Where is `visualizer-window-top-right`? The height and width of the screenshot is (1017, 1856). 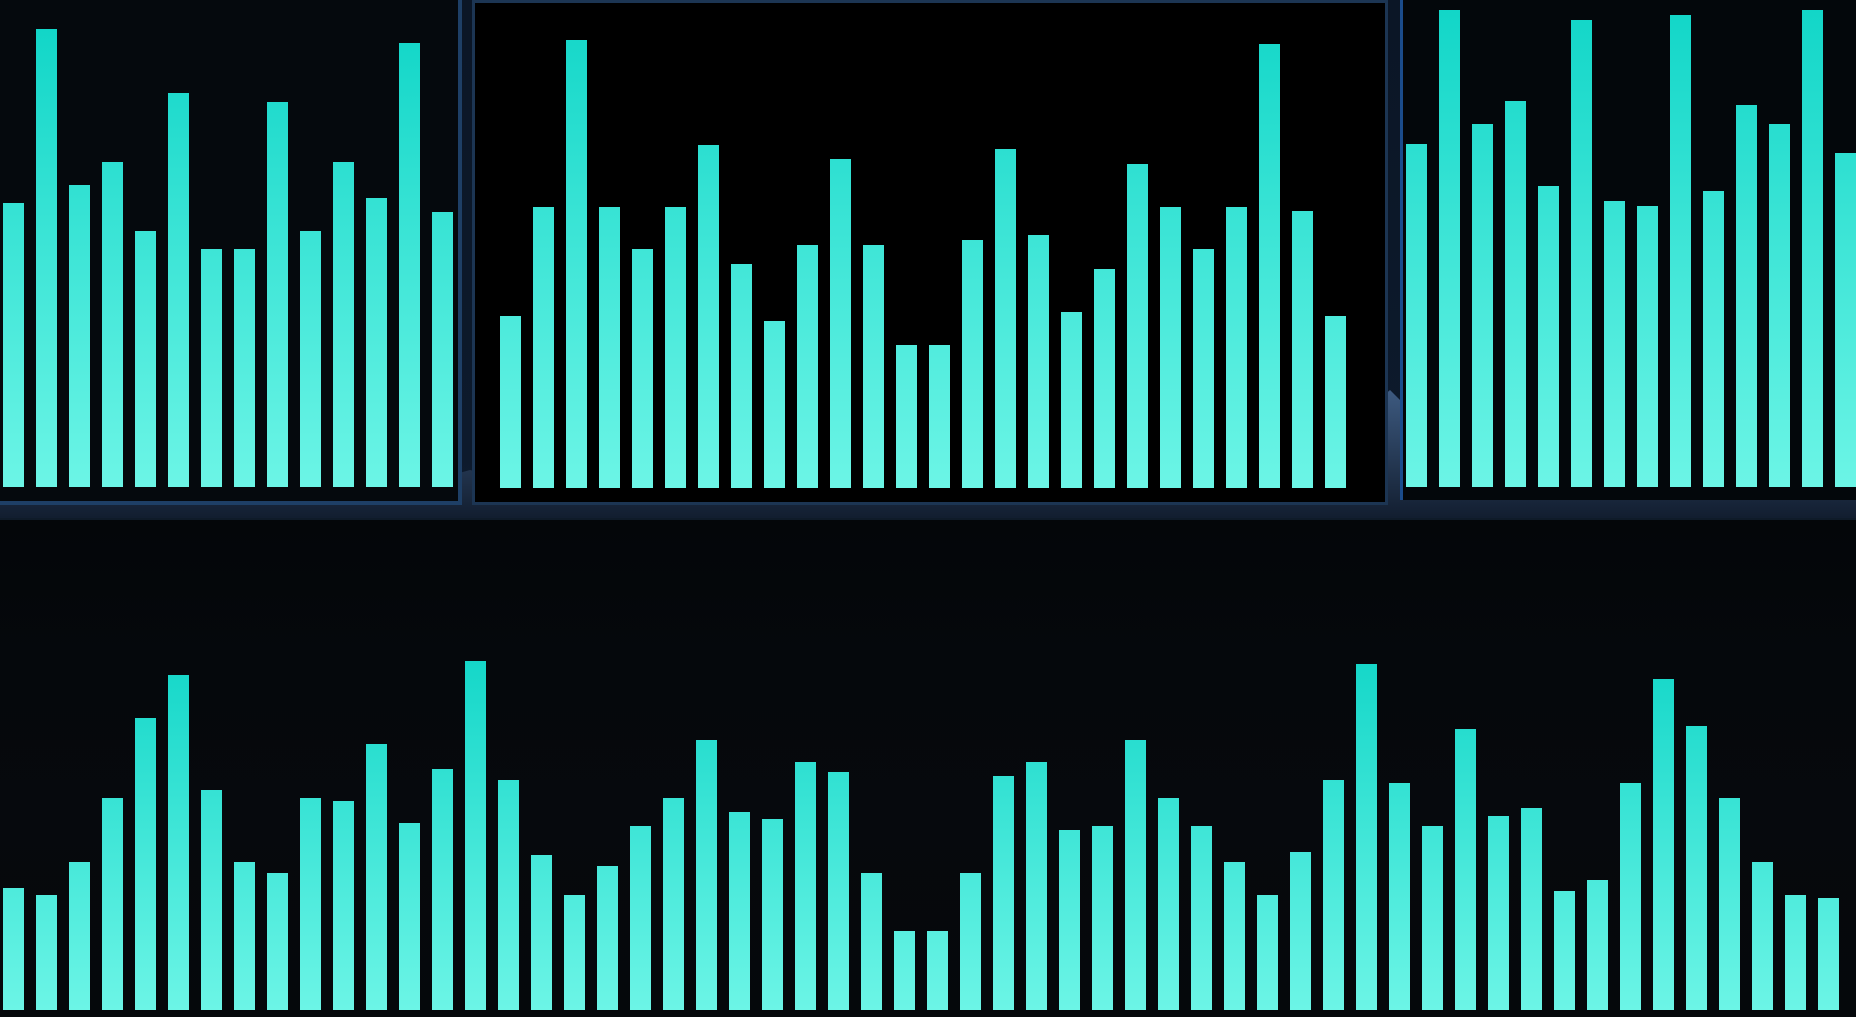 visualizer-window-top-right is located at coordinates (1628, 250).